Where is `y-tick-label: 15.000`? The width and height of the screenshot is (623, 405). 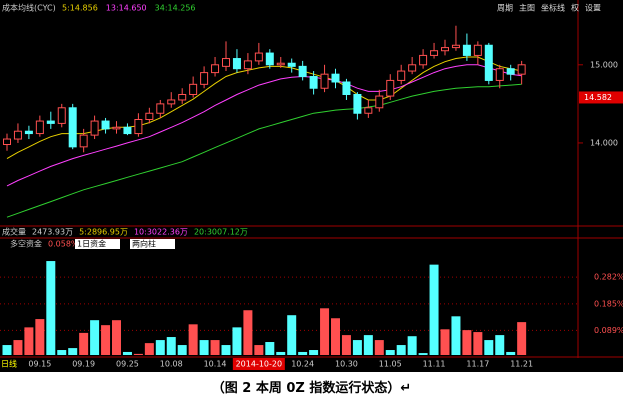
y-tick-label: 15.000 is located at coordinates (604, 64).